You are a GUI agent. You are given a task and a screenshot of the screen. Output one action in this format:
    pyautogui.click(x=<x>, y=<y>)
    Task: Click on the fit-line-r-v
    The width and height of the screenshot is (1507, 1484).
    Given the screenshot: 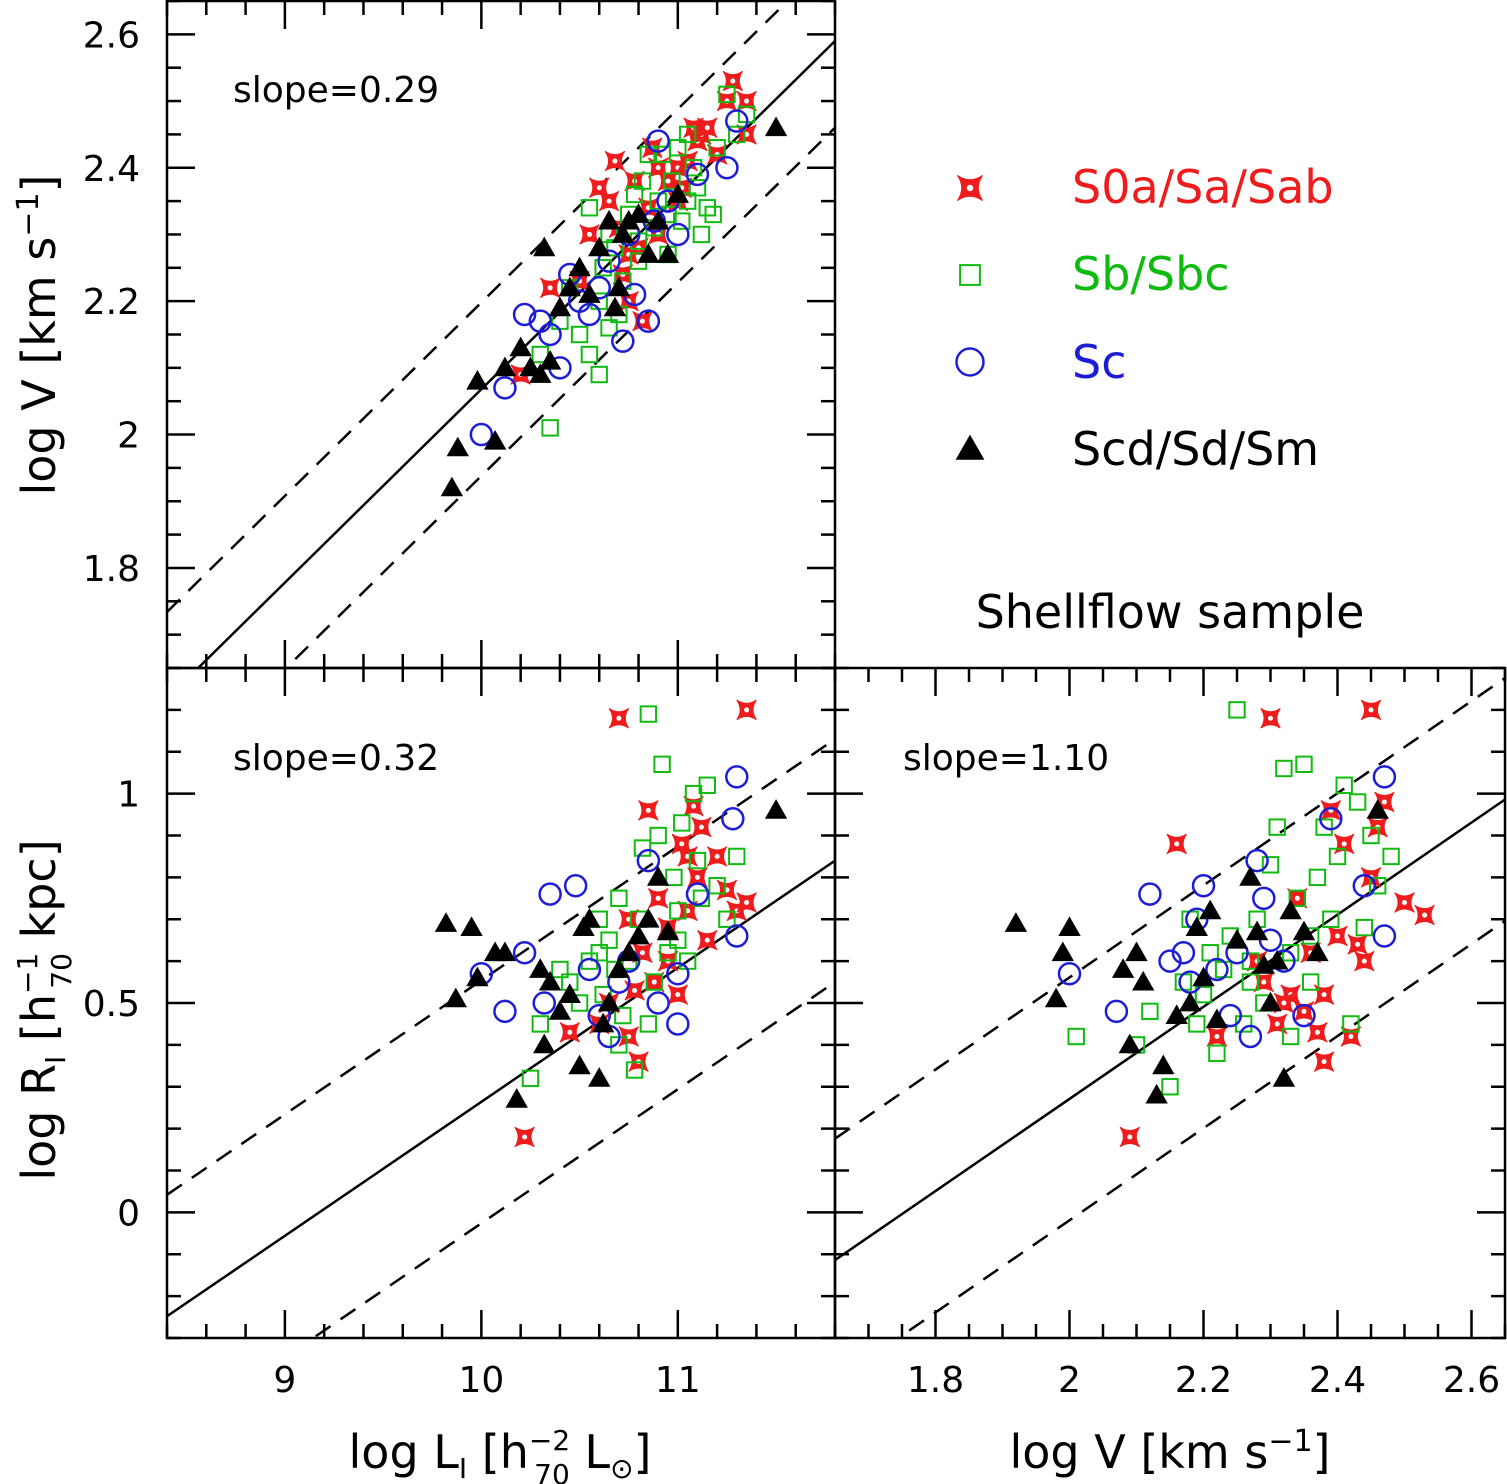 What is the action you would take?
    pyautogui.click(x=1170, y=1030)
    